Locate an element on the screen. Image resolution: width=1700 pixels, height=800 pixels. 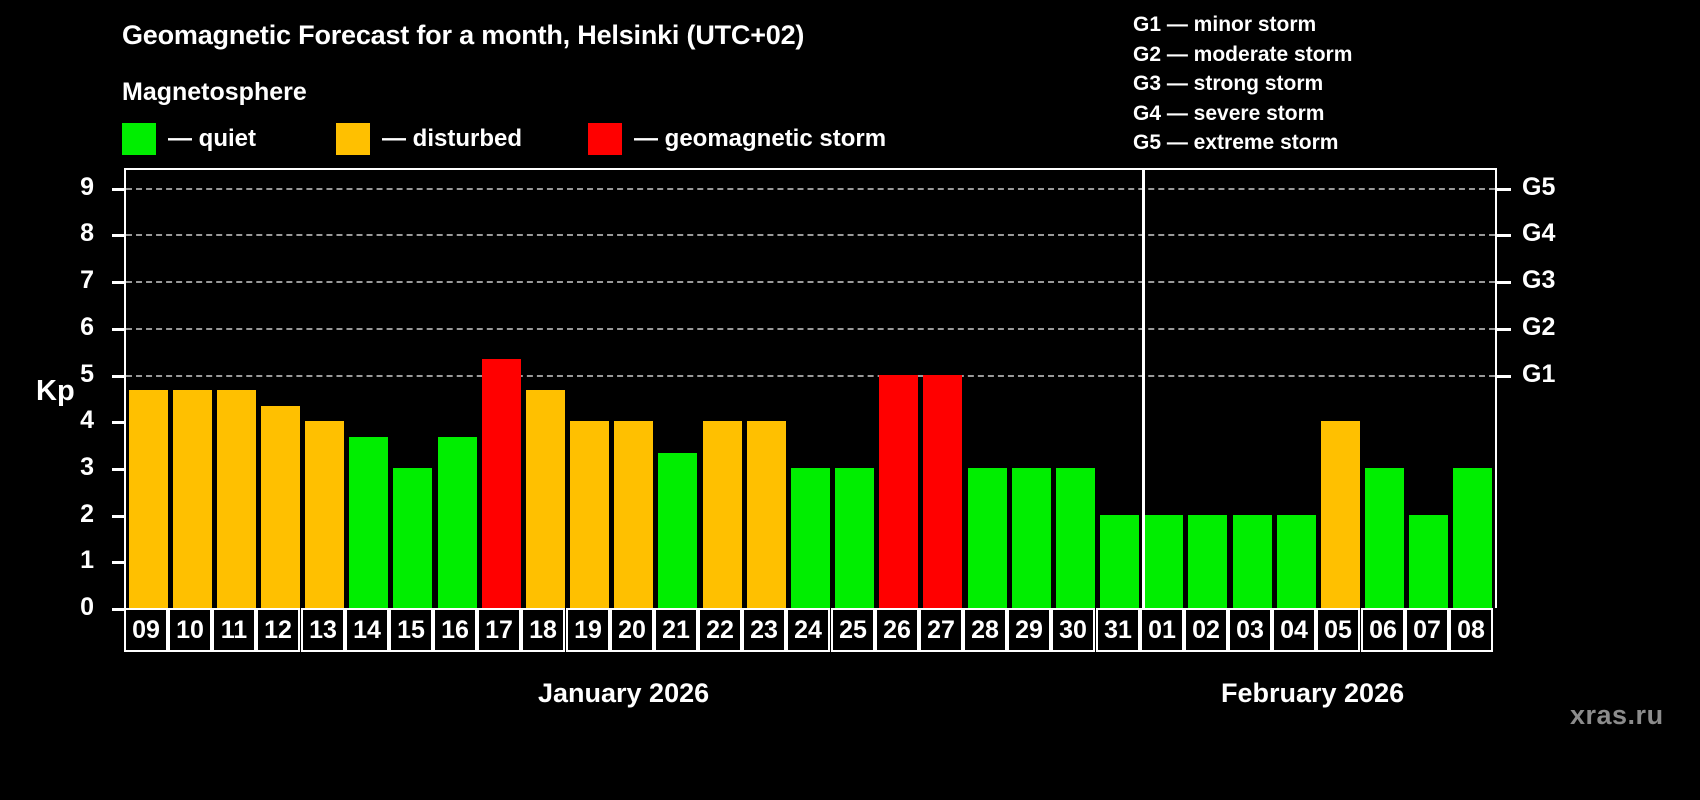
month-divider-line is located at coordinates (1143, 389).